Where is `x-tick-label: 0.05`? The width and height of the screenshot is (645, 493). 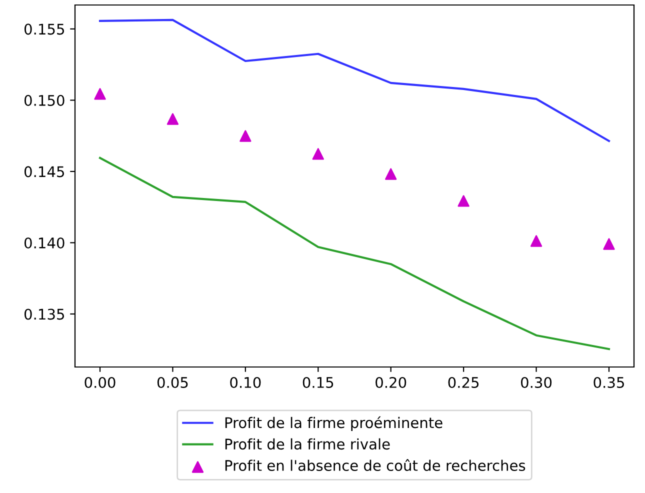
x-tick-label: 0.05 is located at coordinates (172, 382).